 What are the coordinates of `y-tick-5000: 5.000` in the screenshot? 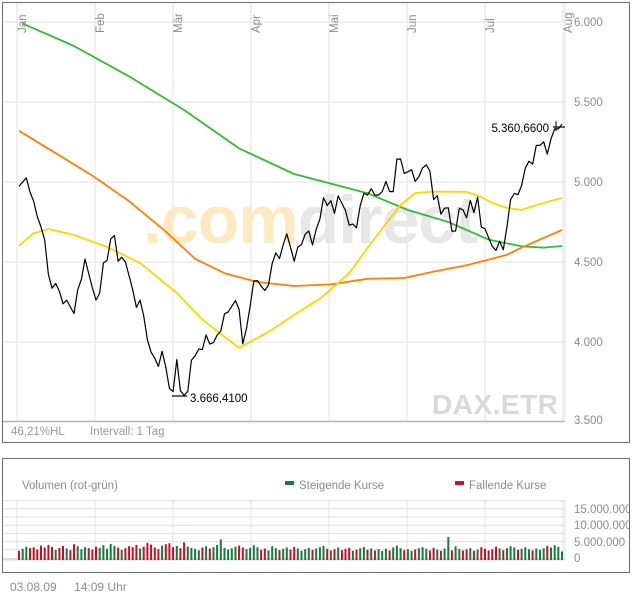 It's located at (588, 183).